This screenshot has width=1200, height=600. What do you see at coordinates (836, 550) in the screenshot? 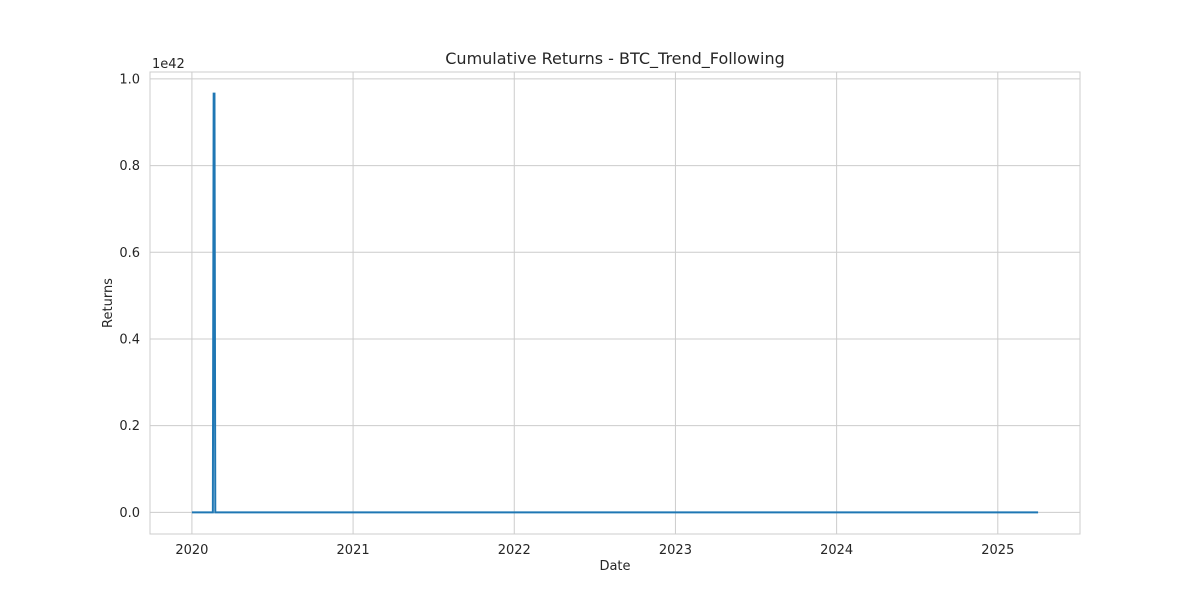
I see `x-tick-label: 2024` at bounding box center [836, 550].